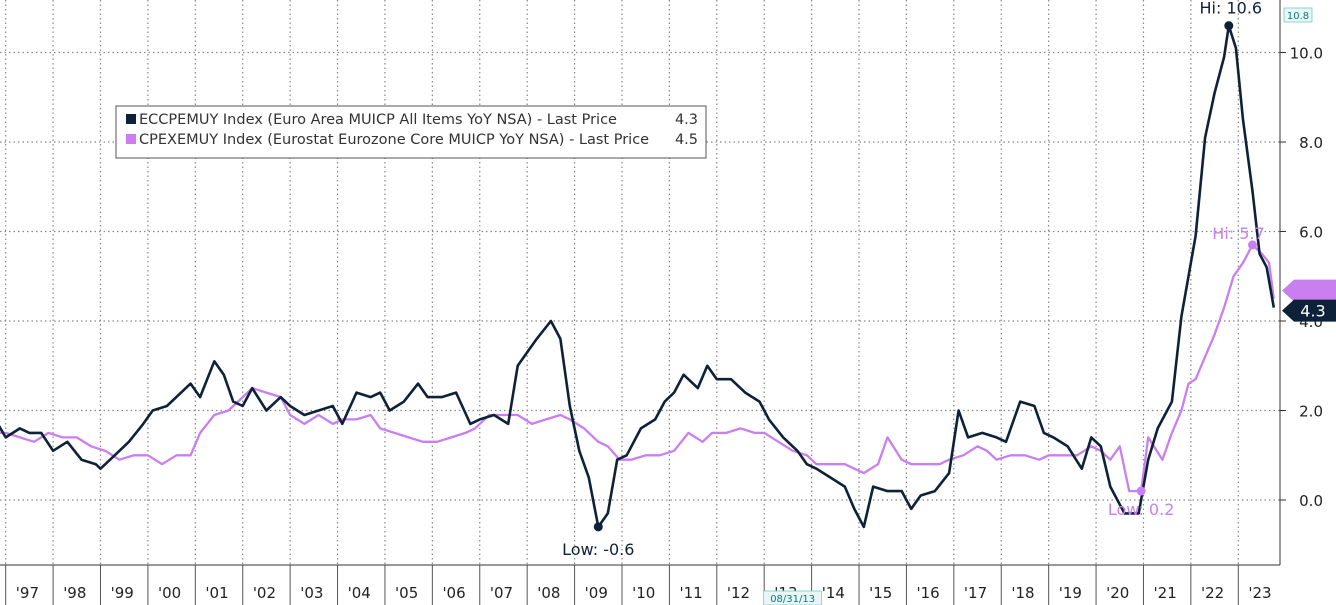 The height and width of the screenshot is (605, 1336). I want to click on x-tick-label: '09, so click(596, 593).